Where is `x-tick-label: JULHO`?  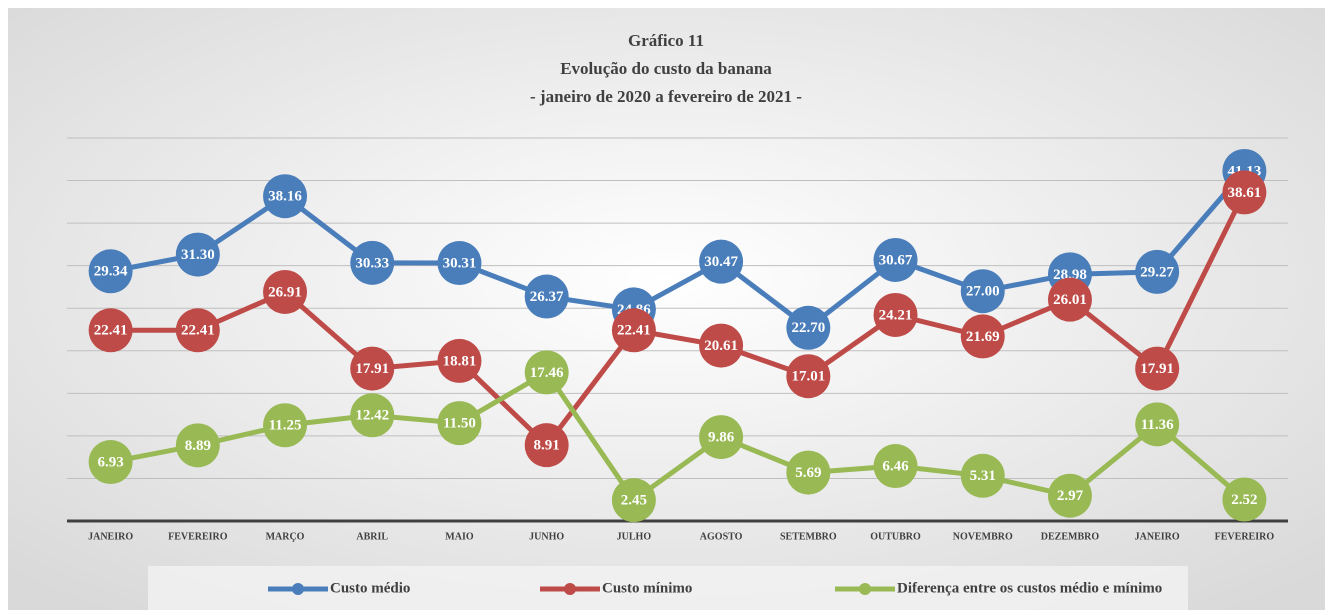
x-tick-label: JULHO is located at coordinates (634, 536).